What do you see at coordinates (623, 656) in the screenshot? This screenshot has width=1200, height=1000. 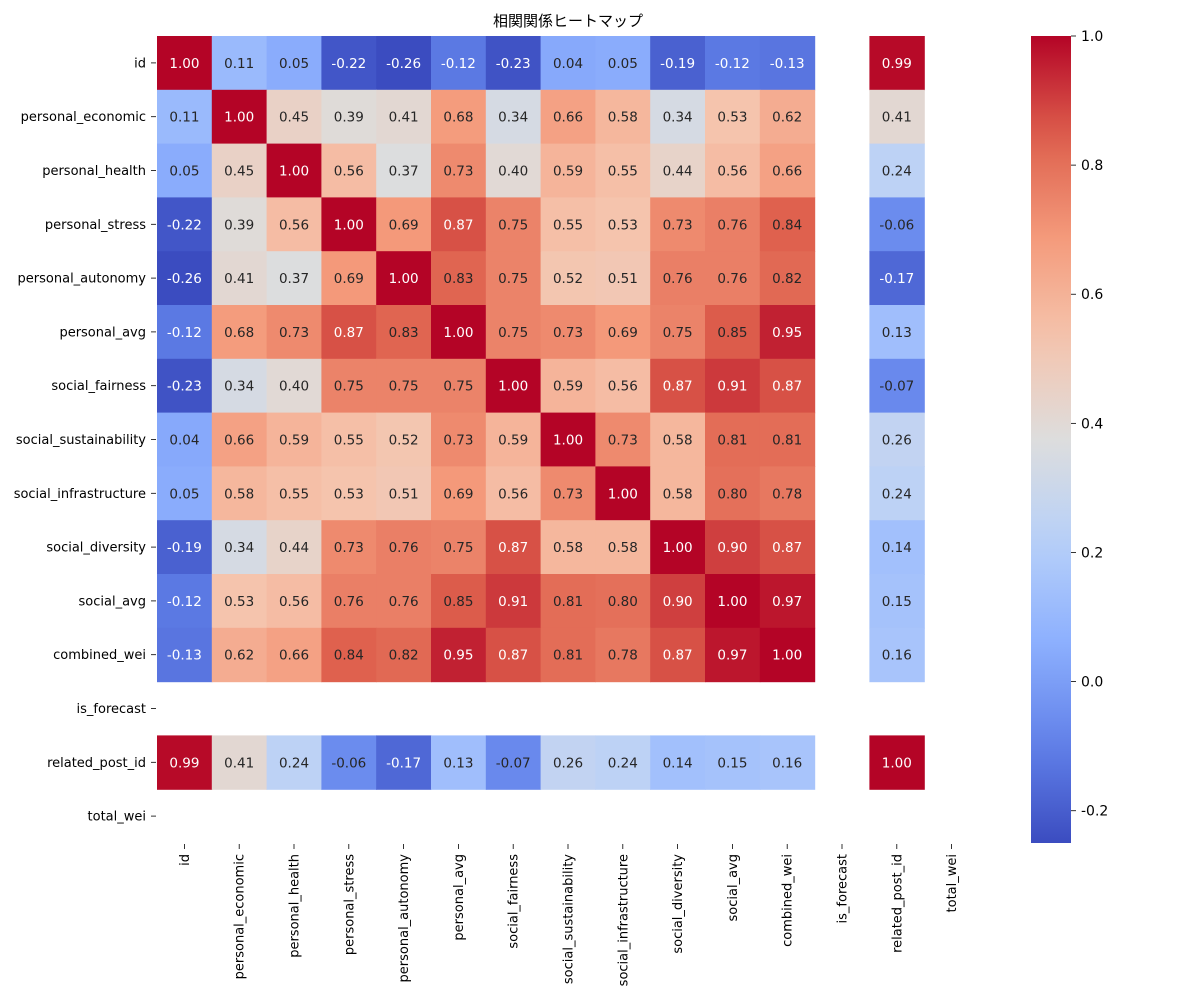 I see `cell-value-label: 0.78` at bounding box center [623, 656].